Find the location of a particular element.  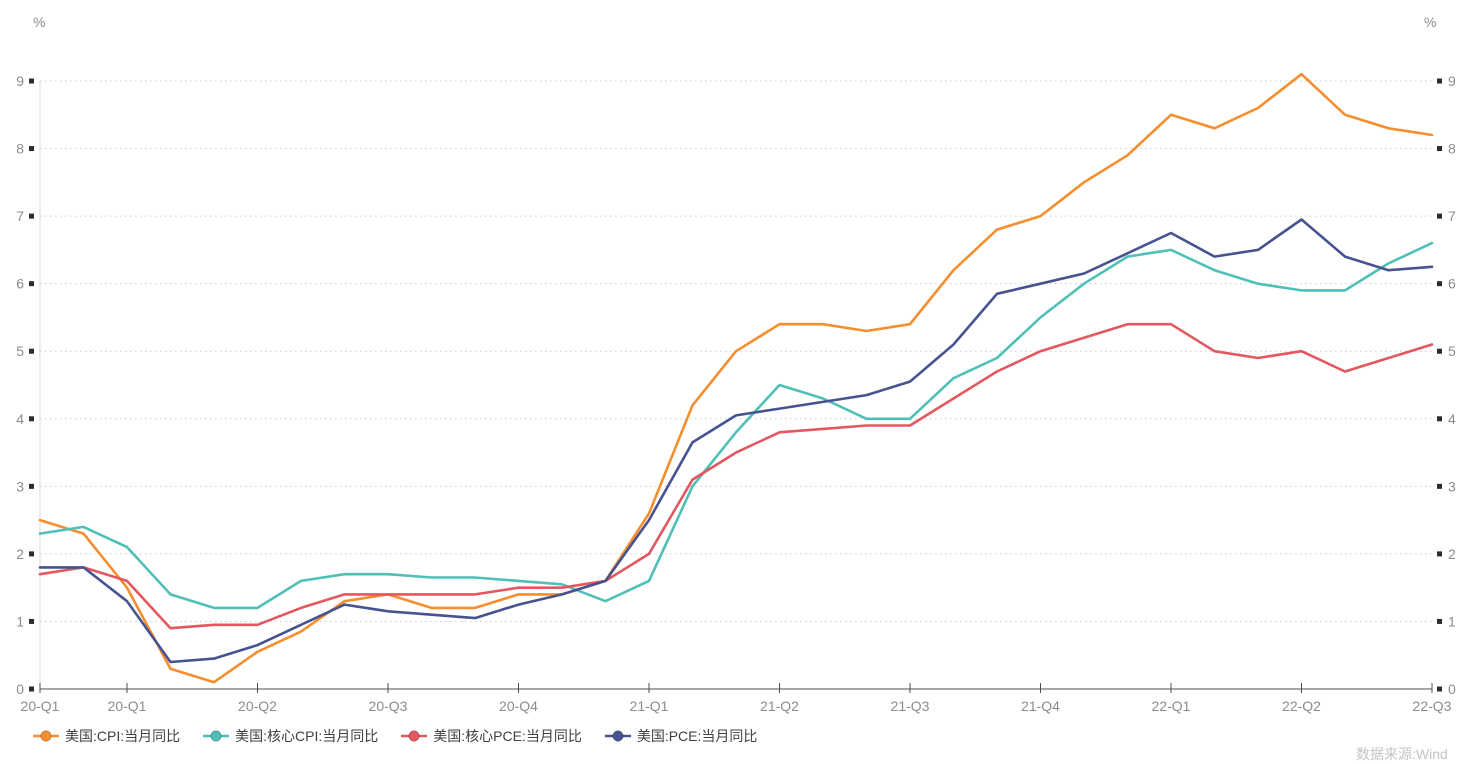

x-axis-label-22-Q1: 22-Q1 is located at coordinates (1171, 706).